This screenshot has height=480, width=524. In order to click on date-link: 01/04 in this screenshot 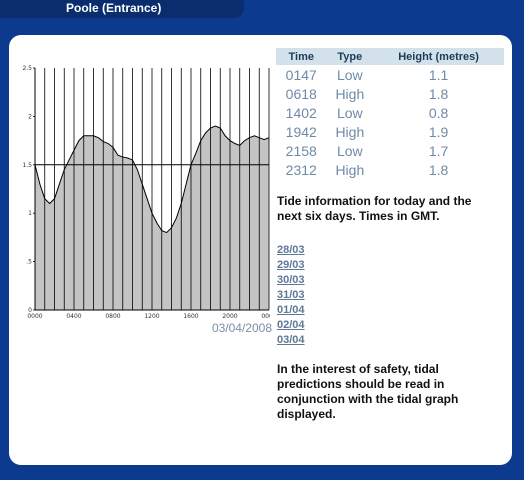, I will do `click(291, 310)`.